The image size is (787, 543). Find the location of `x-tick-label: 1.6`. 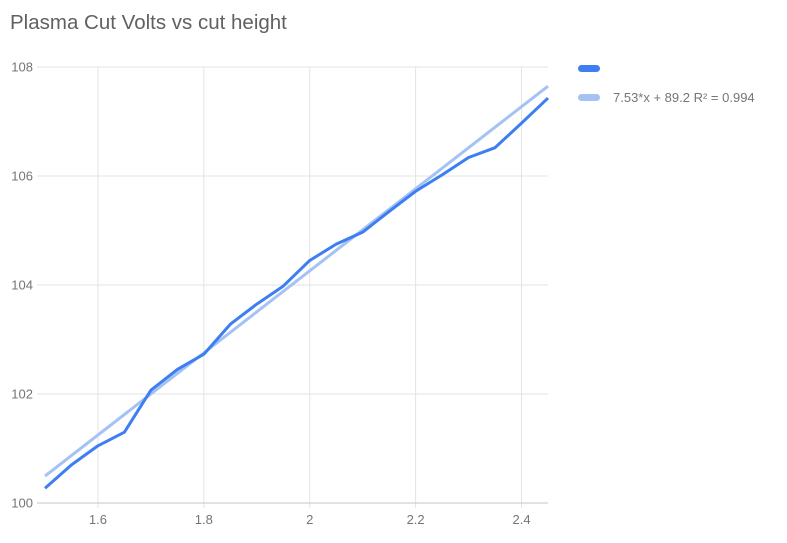

x-tick-label: 1.6 is located at coordinates (98, 519).